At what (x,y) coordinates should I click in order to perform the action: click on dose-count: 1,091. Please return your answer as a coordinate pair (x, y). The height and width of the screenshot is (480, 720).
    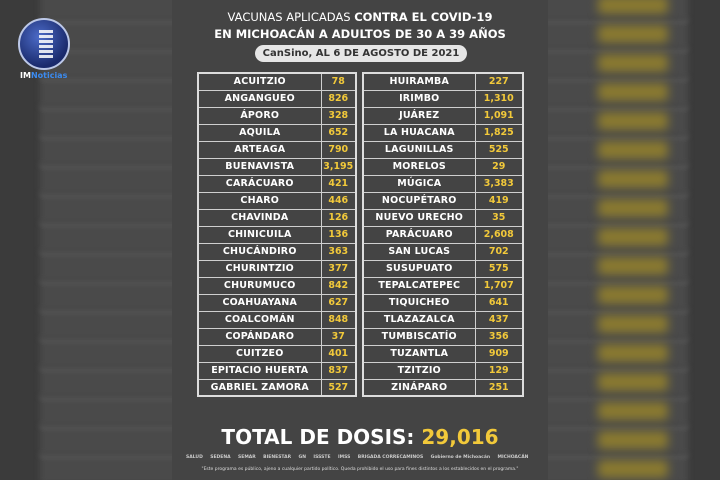
    Looking at the image, I should click on (499, 115).